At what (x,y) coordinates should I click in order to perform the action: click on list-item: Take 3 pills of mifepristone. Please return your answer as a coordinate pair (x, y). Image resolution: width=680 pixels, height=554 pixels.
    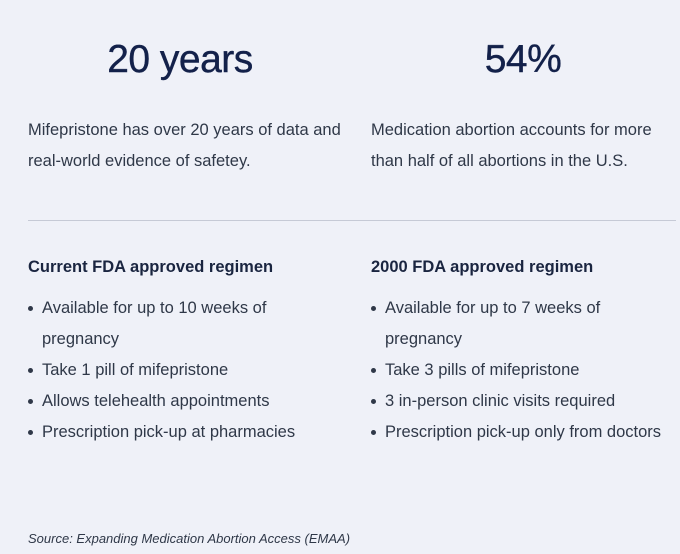
    Looking at the image, I should click on (523, 370).